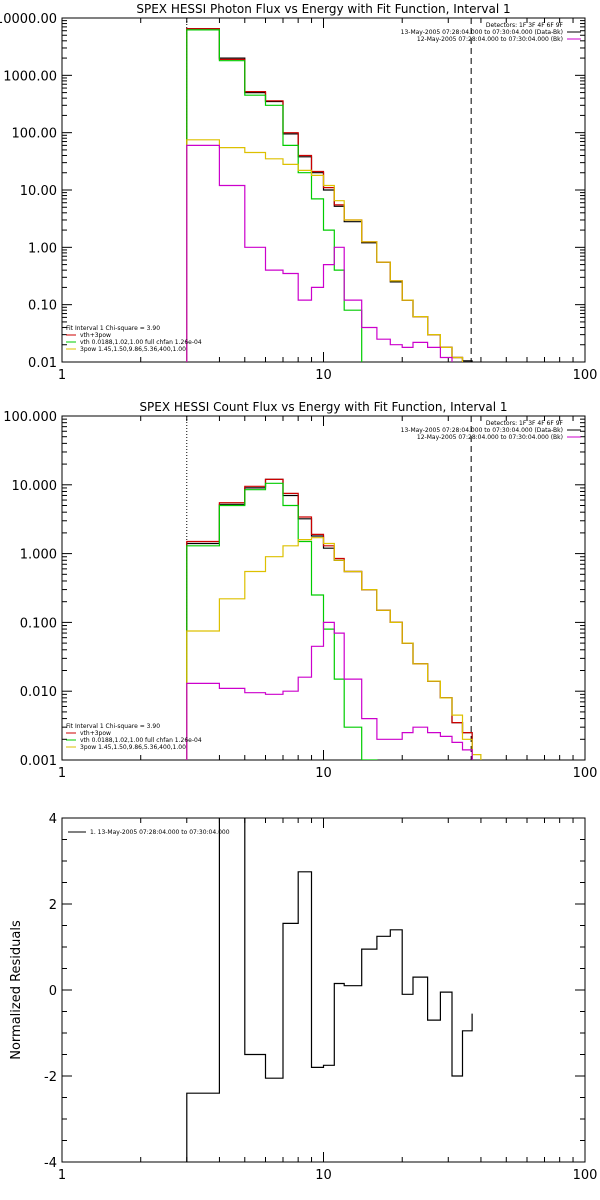  What do you see at coordinates (42, 306) in the screenshot?
I see `y-tick-label: 0.10` at bounding box center [42, 306].